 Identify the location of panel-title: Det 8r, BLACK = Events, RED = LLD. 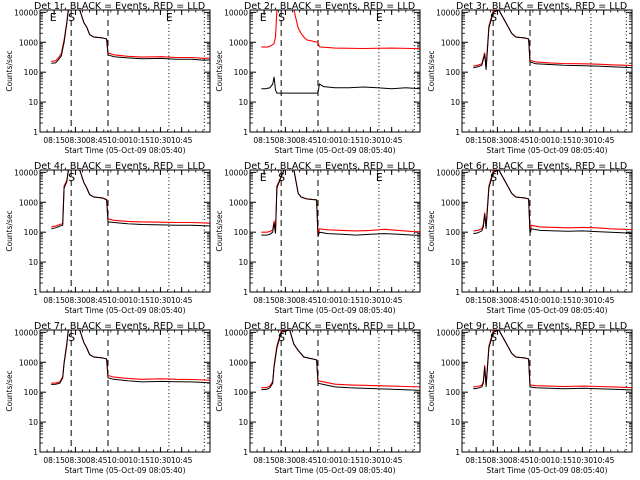
(329, 326).